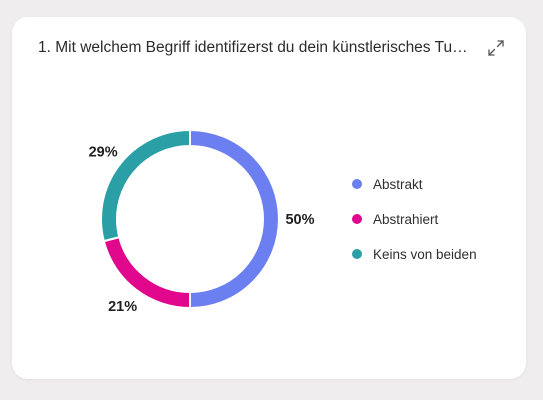 The height and width of the screenshot is (400, 543). I want to click on donut-slice-keins-von-beiden, so click(145, 185).